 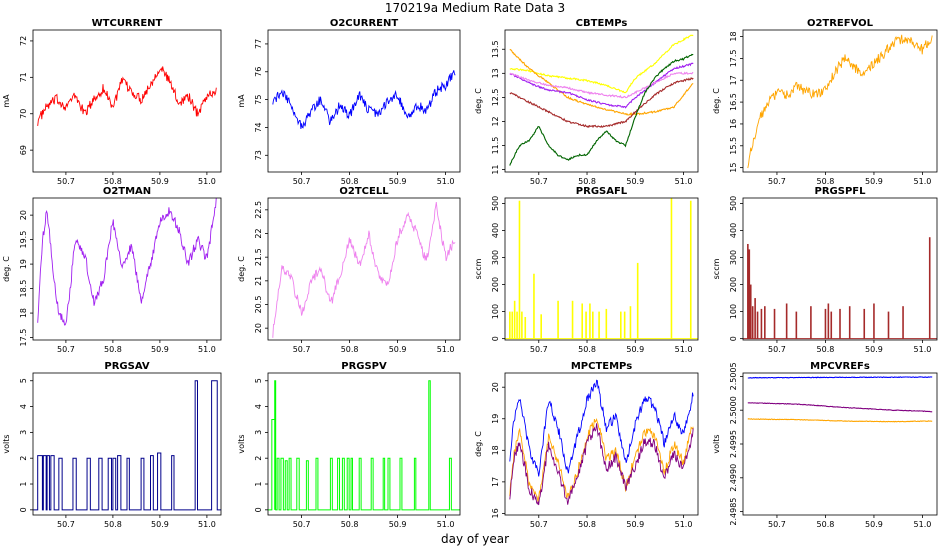 What do you see at coordinates (602, 191) in the screenshot?
I see `panel-title: PRGSAFL` at bounding box center [602, 191].